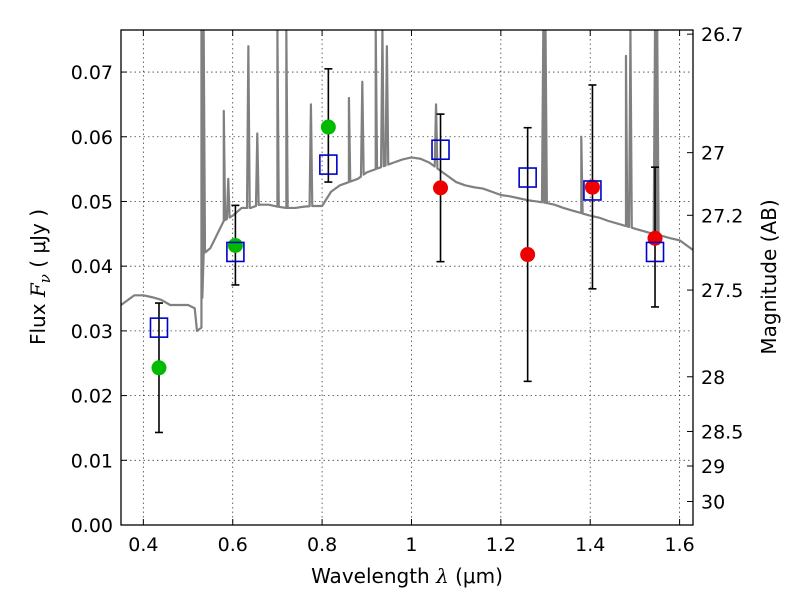 The image size is (800, 600). Describe the element at coordinates (769, 276) in the screenshot. I see `y2-axis-label: Magnitude (AB)` at that location.